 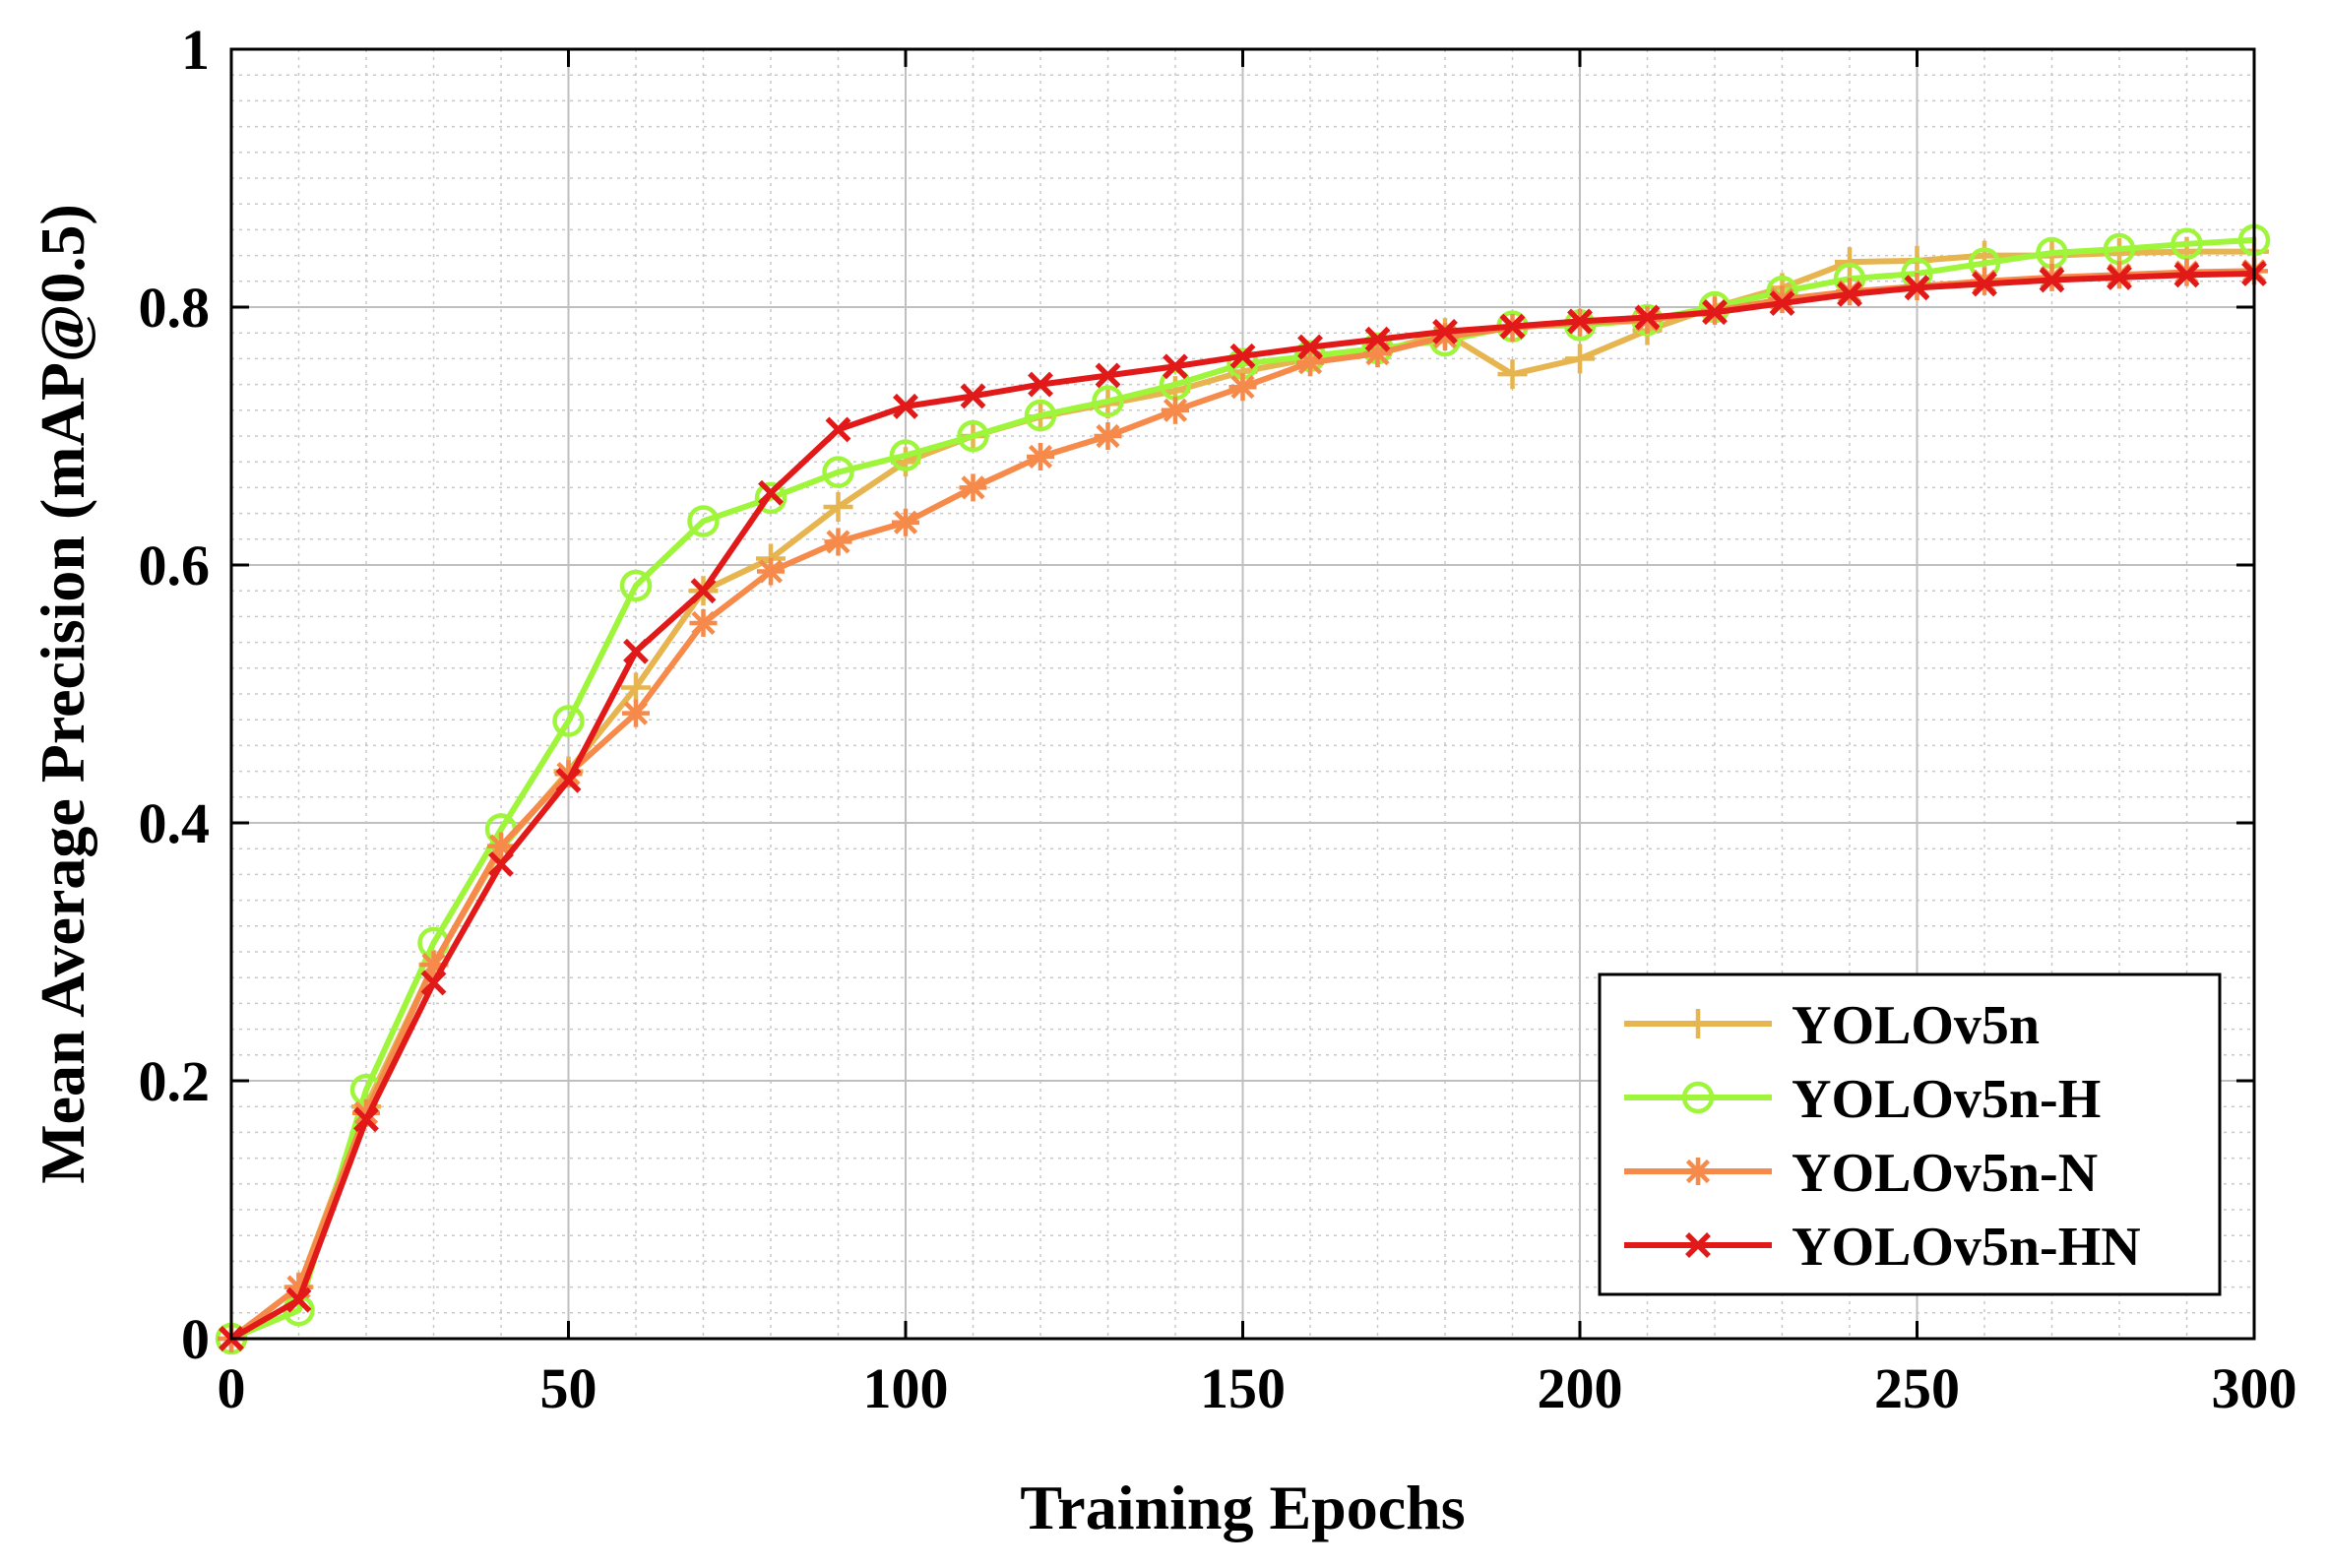 What do you see at coordinates (1966, 1247) in the screenshot?
I see `legend-label: YOLOv5n-HN` at bounding box center [1966, 1247].